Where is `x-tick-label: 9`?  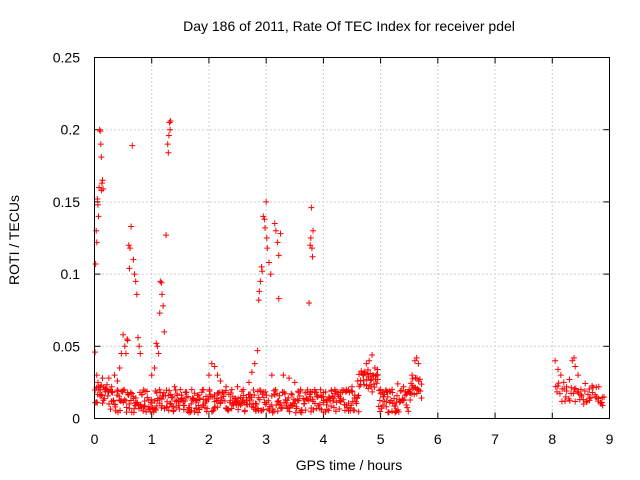 x-tick-label: 9 is located at coordinates (610, 439).